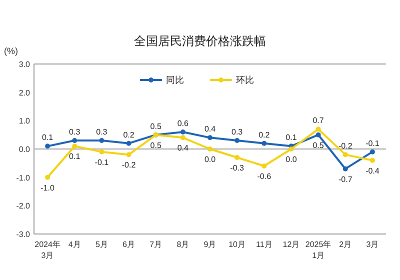 The height and width of the screenshot is (280, 400). I want to click on y-axis-title: (%), so click(11, 51).